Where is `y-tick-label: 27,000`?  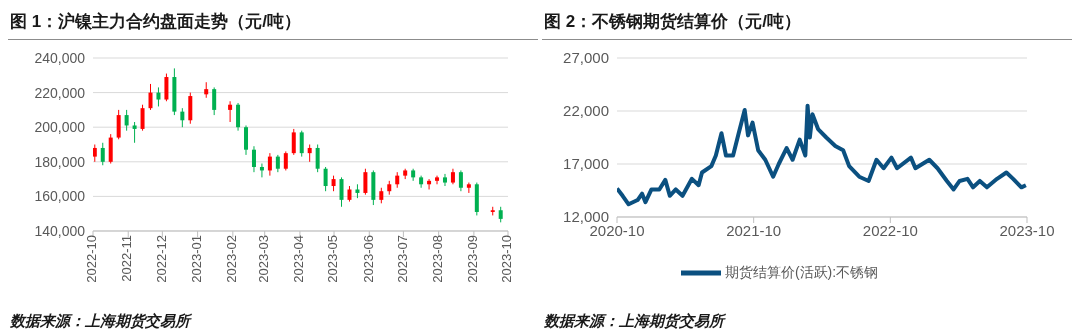
y-tick-label: 27,000 is located at coordinates (586, 58).